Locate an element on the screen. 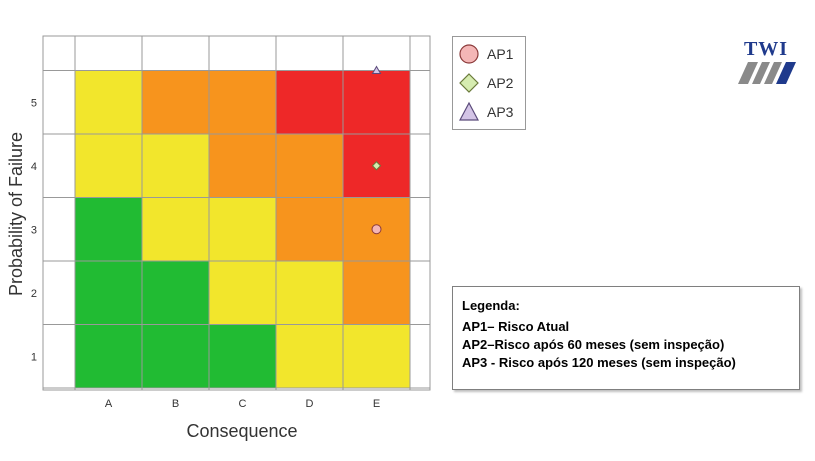  risk-cell-D5 is located at coordinates (309, 102).